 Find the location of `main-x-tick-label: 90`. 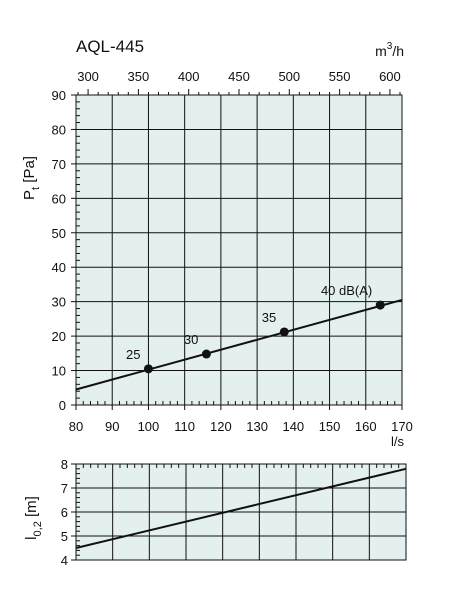

main-x-tick-label: 90 is located at coordinates (112, 426).